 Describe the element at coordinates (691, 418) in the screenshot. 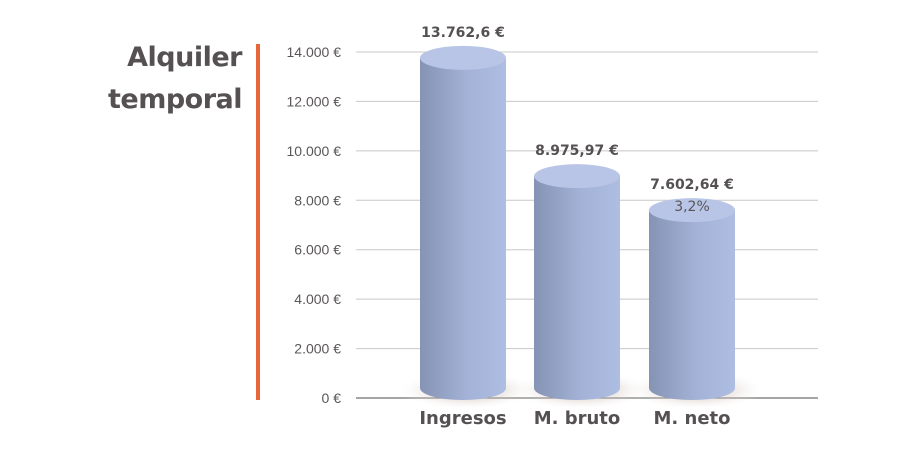

I see `x-tick-label: M. neto` at that location.